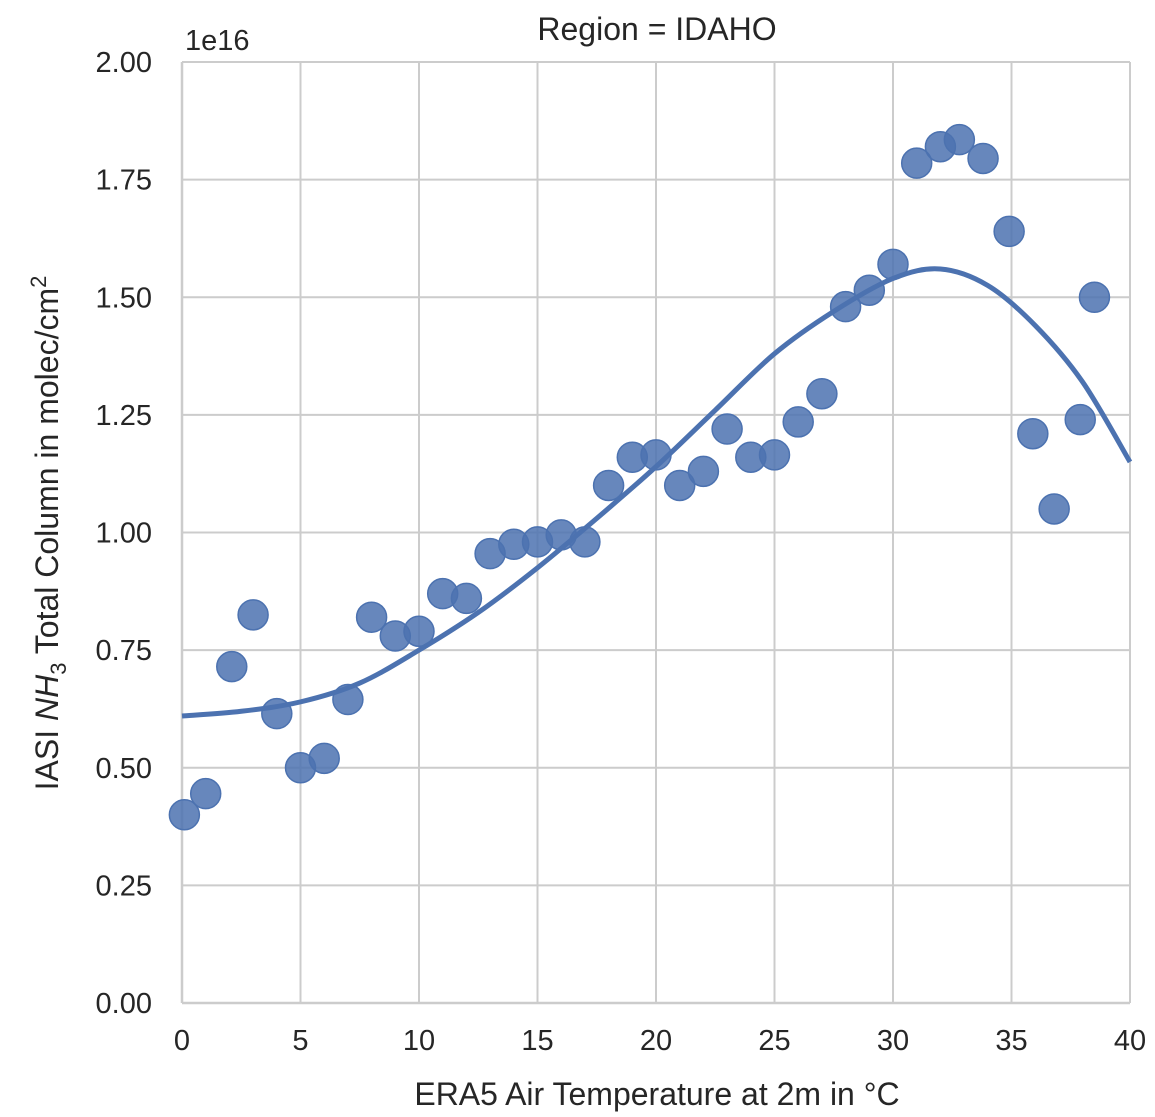 This screenshot has height=1117, width=1155. I want to click on y-tick-label: 1.00, so click(124, 534).